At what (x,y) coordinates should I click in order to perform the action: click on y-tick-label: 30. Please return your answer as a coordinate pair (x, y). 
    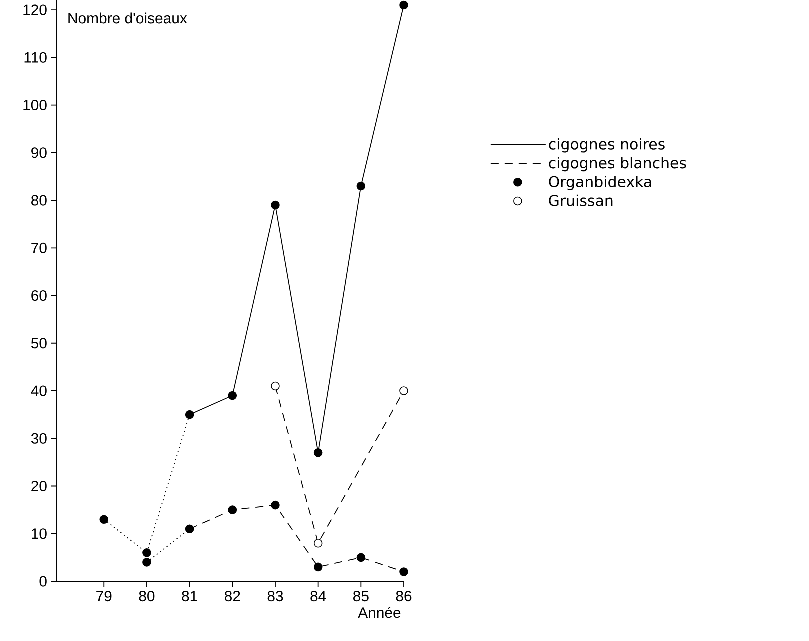
    Looking at the image, I should click on (39, 439).